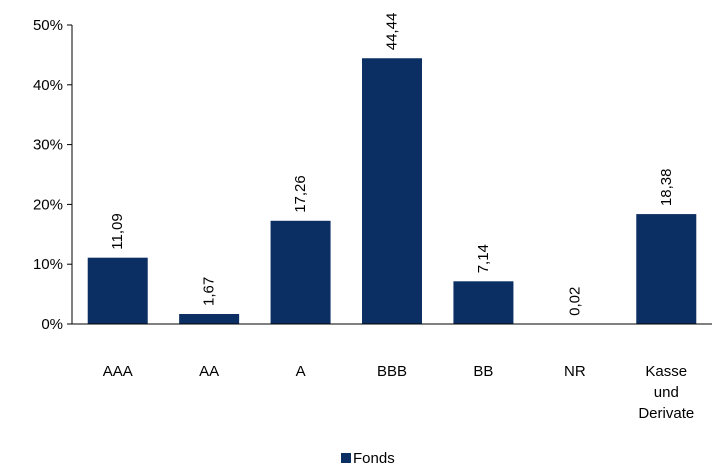 The width and height of the screenshot is (714, 471). I want to click on bar-kasse-und-derivate, so click(666, 269).